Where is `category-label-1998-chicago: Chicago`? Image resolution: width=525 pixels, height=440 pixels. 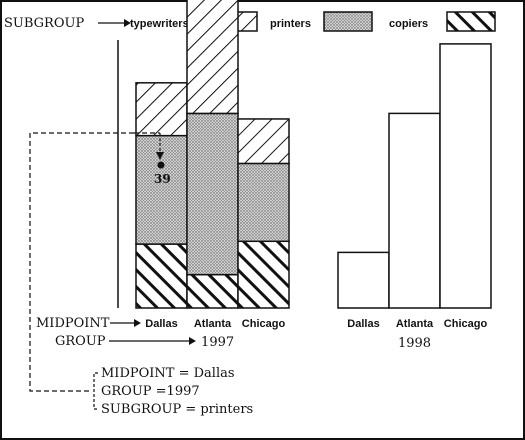
category-label-1998-chicago: Chicago is located at coordinates (466, 324).